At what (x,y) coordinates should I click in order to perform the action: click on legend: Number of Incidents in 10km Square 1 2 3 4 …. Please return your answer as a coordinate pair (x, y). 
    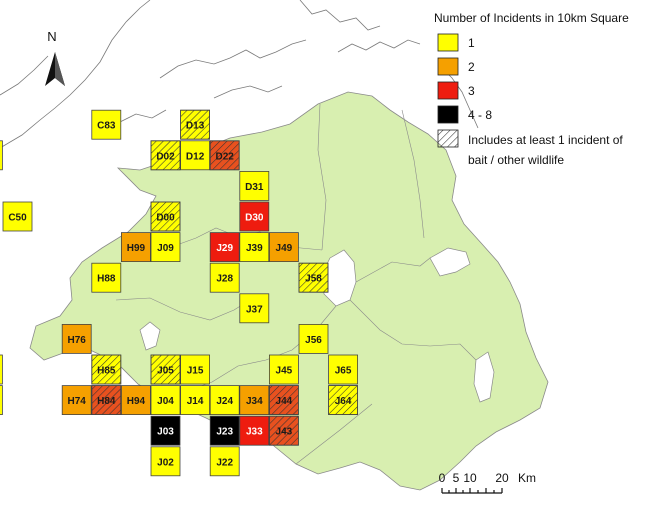
    Looking at the image, I should click on (531, 89).